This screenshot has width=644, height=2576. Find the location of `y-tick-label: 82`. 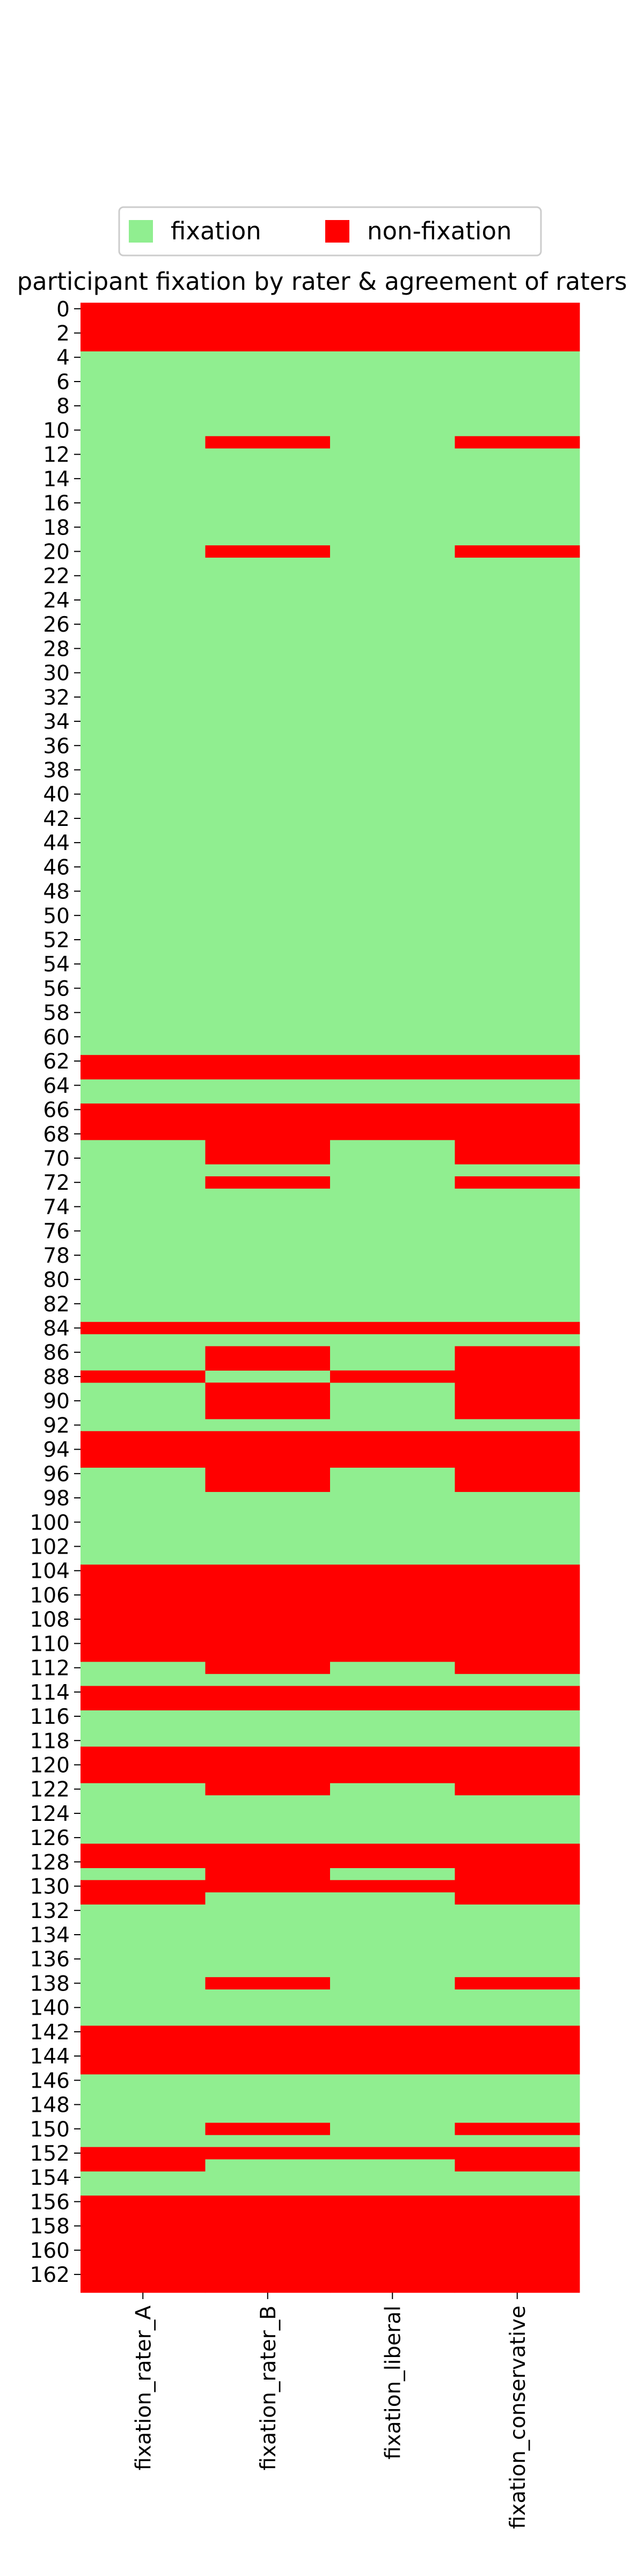

y-tick-label: 82 is located at coordinates (56, 1304).